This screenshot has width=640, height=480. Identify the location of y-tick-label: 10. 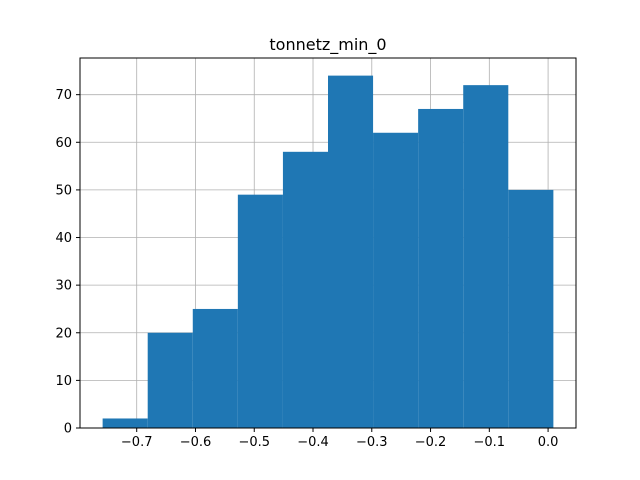
(63, 381).